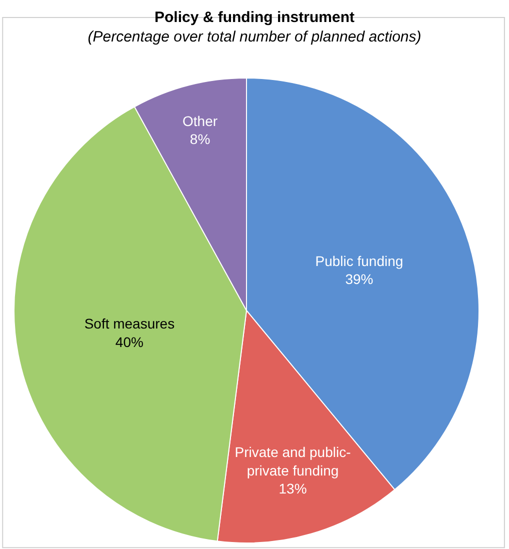 The height and width of the screenshot is (549, 509). I want to click on slice-label: Private and public-private funding, so click(293, 461).